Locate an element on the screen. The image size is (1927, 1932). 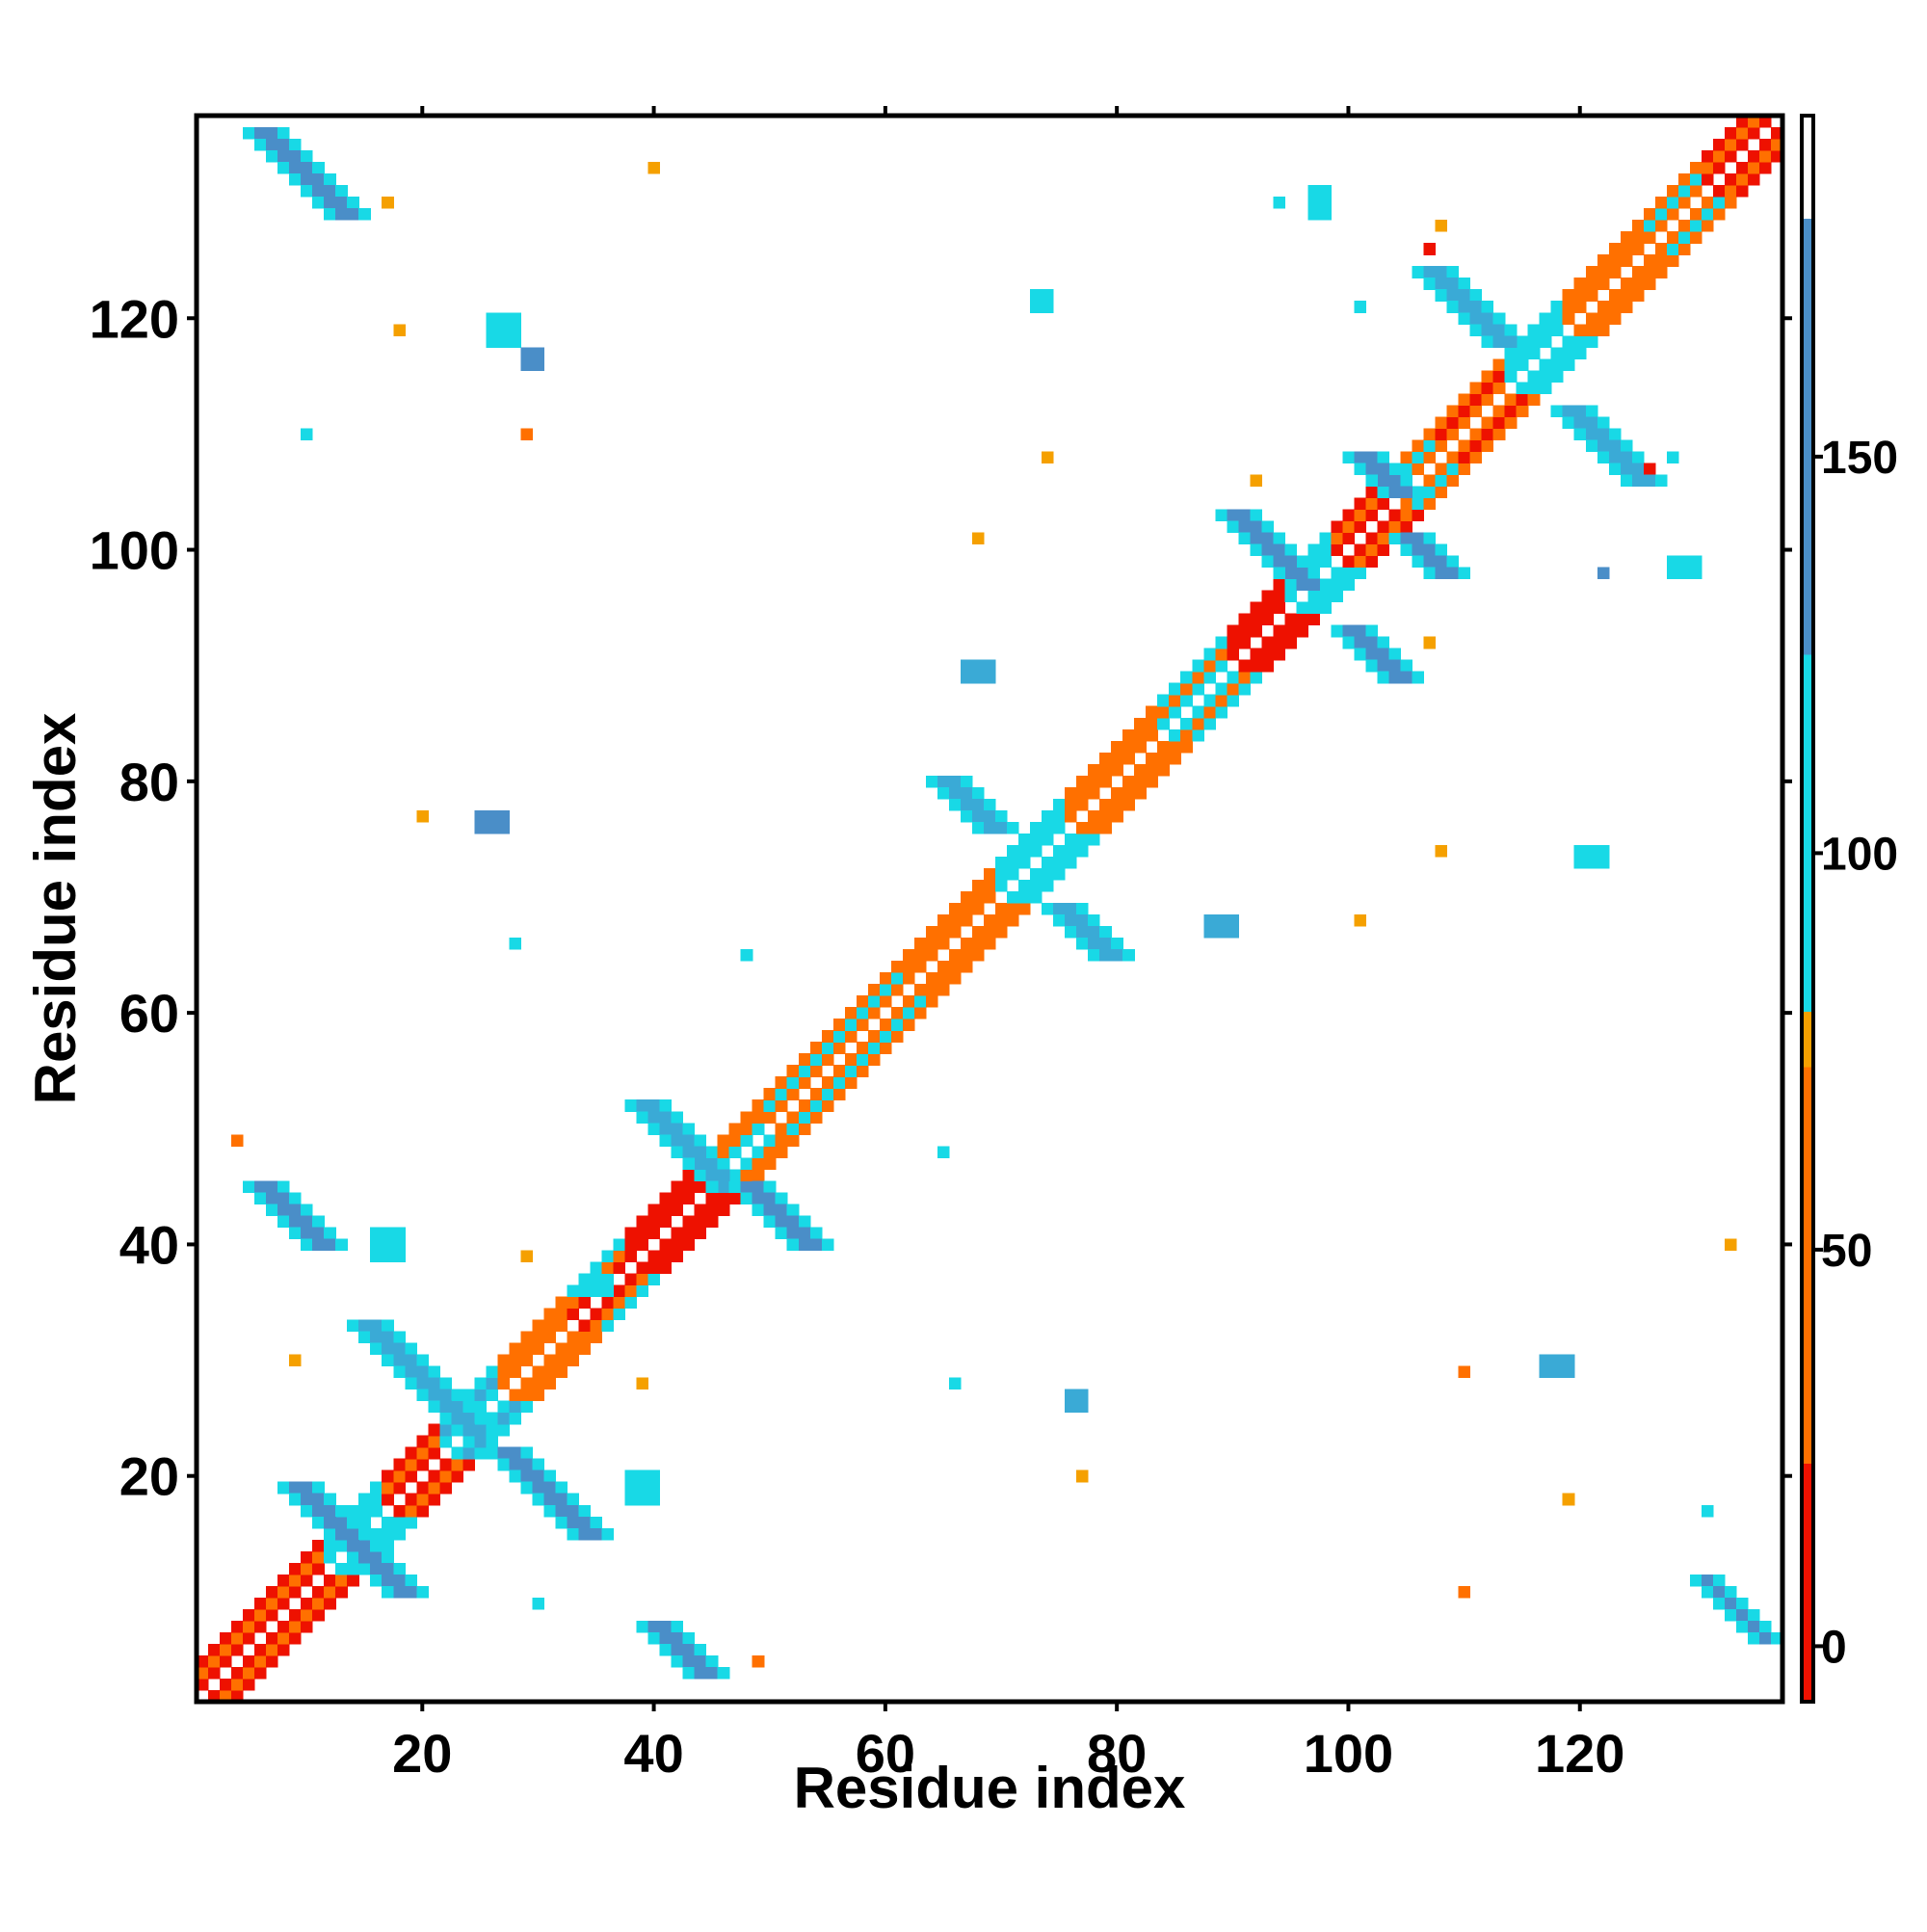
colorbar-frame is located at coordinates (1807, 909).